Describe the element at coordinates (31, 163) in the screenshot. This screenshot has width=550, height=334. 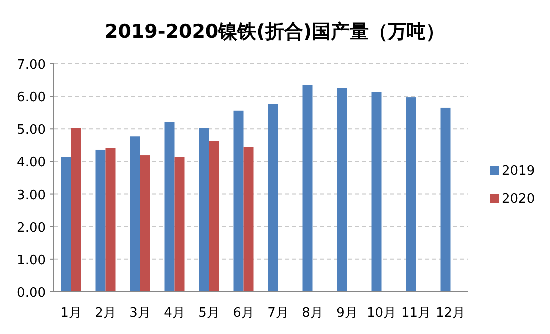
I see `y-tick-label: 4.00` at that location.